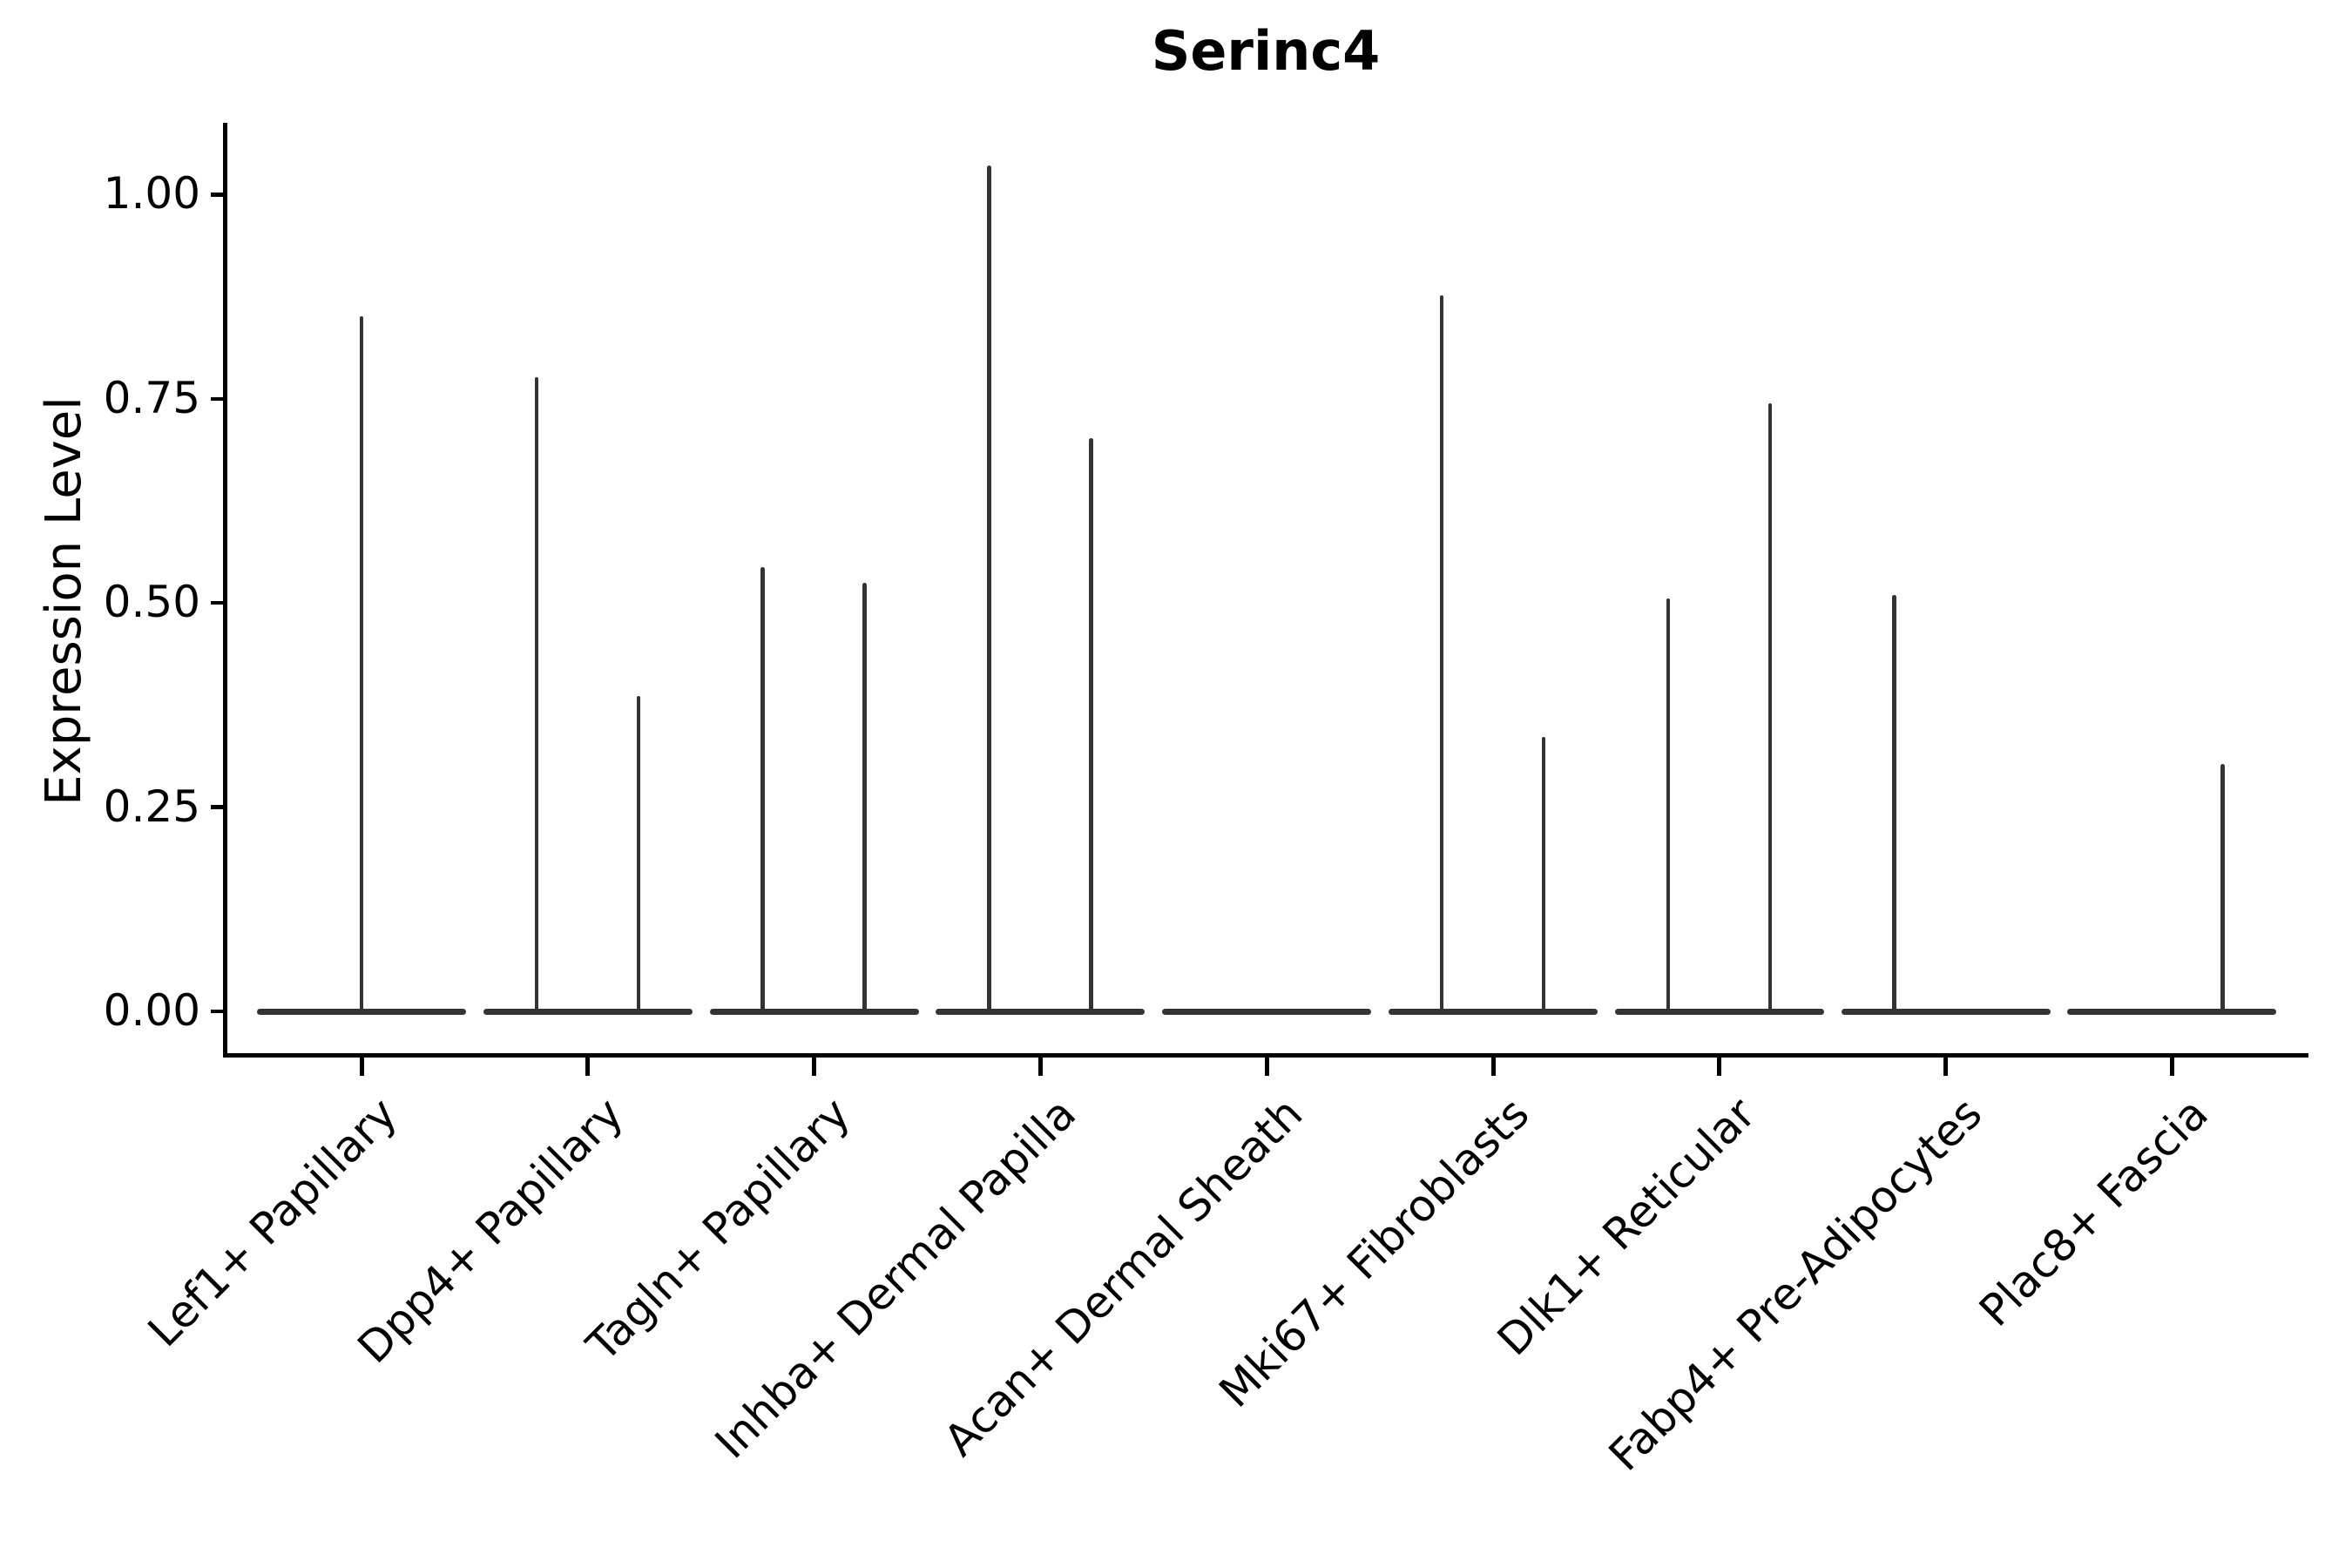 This screenshot has height=1568, width=2352. Describe the element at coordinates (1266, 51) in the screenshot. I see `chart-title: Serinc4` at that location.